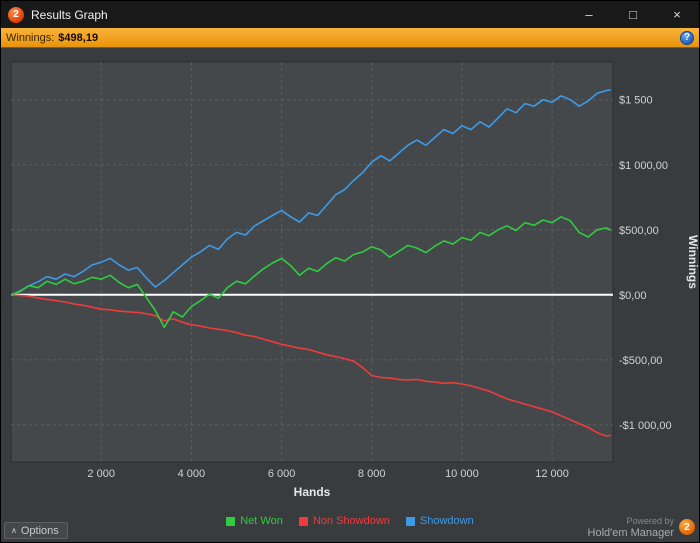 Image resolution: width=700 pixels, height=543 pixels. I want to click on winnings-label: Winnings:, so click(30, 37).